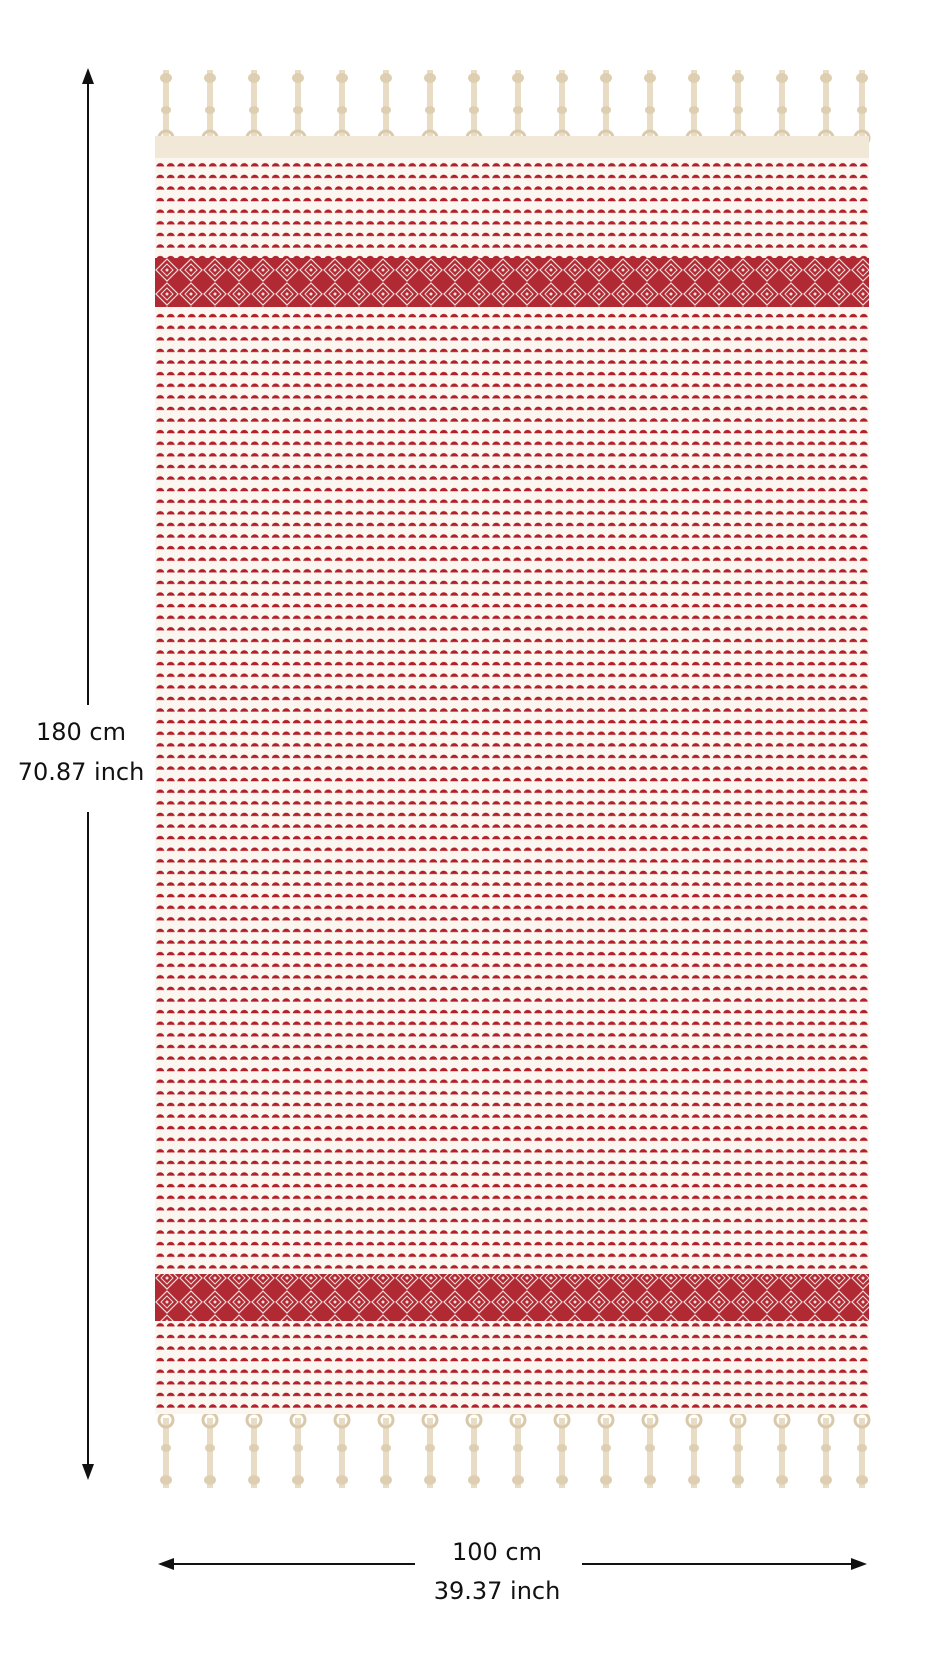 The height and width of the screenshot is (1672, 941). What do you see at coordinates (514, 107) in the screenshot?
I see `top-fringe` at bounding box center [514, 107].